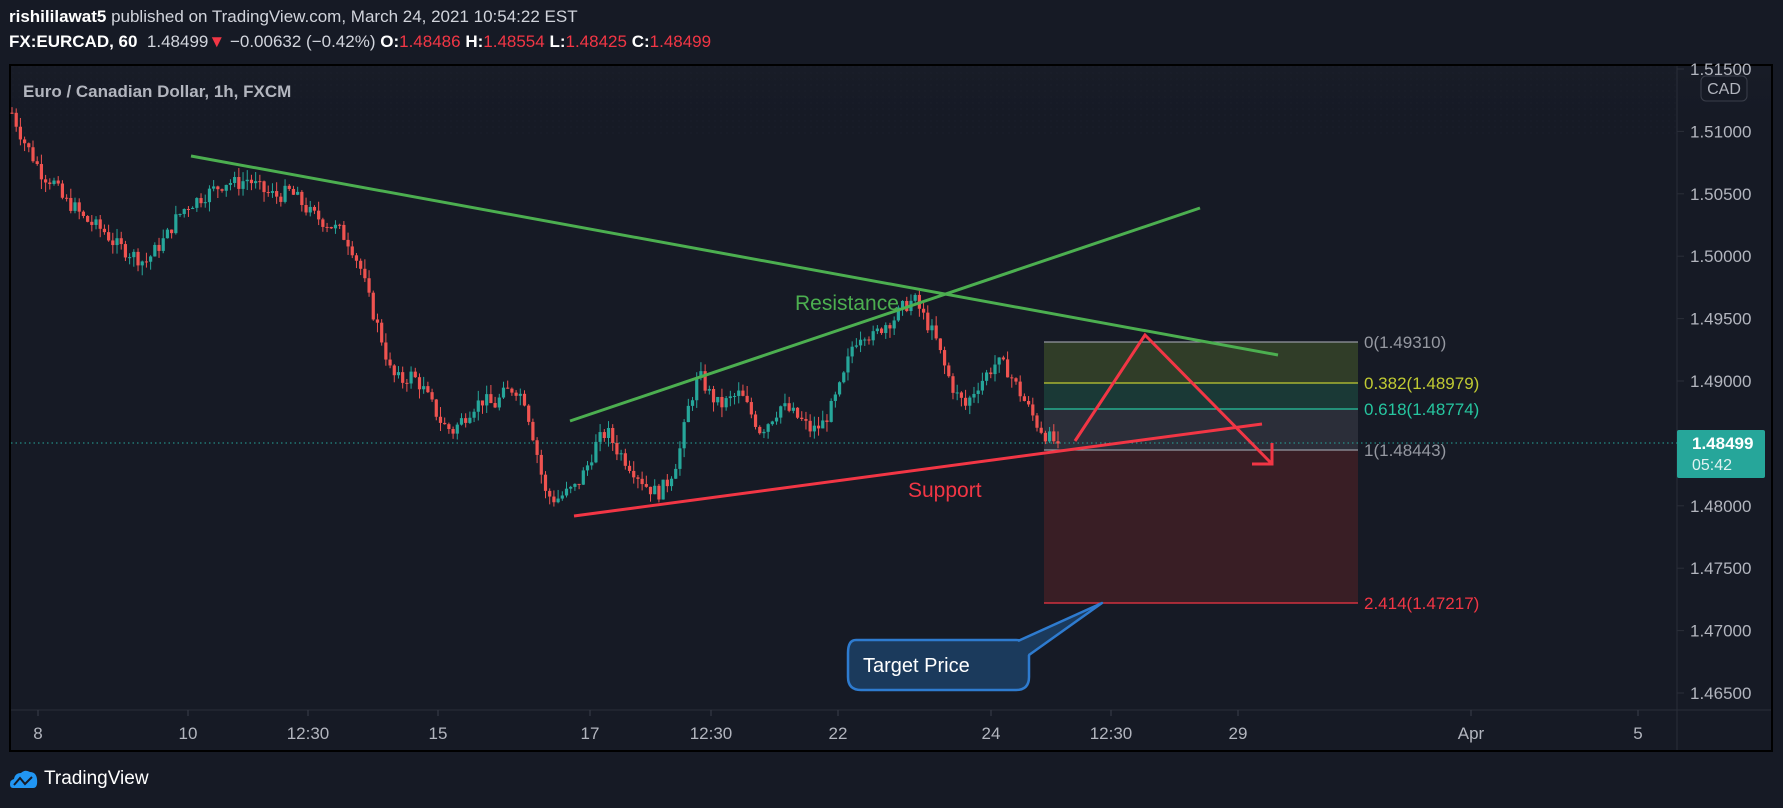 The height and width of the screenshot is (808, 1783). I want to click on price-tick-label: 1.48000, so click(1720, 506).